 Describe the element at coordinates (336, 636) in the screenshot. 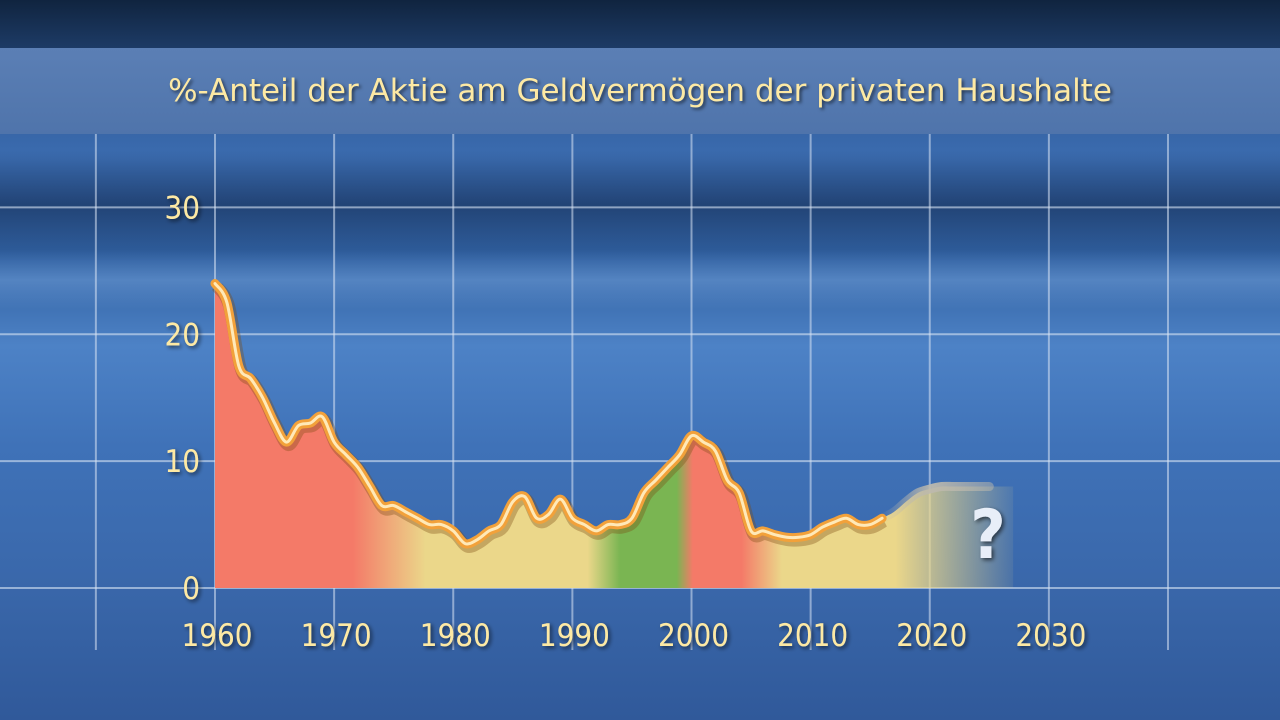

I see `x-tick-label: 1970` at that location.